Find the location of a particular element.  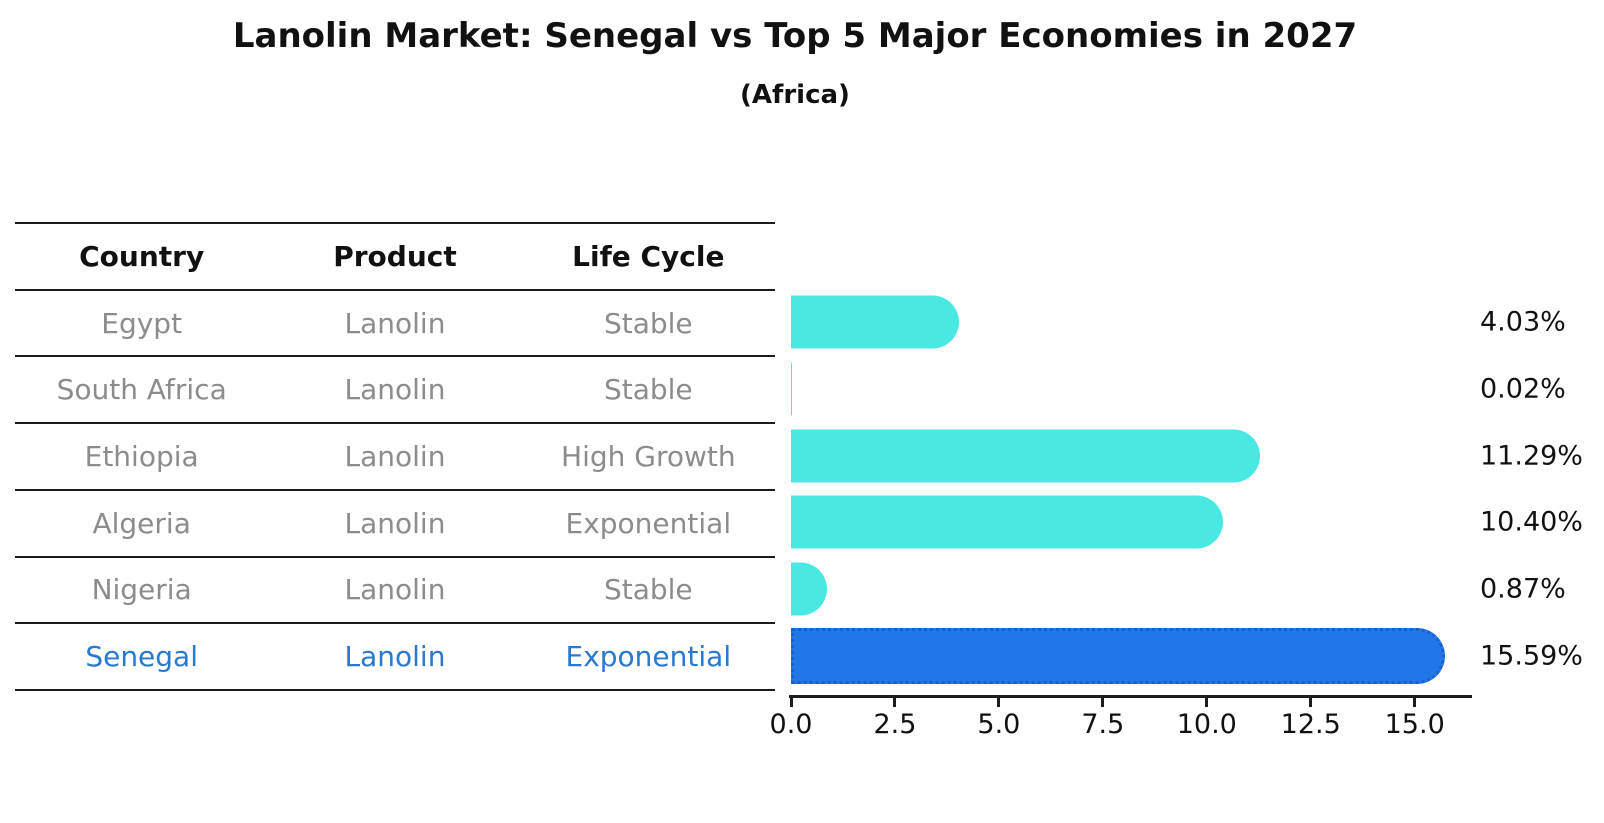

table-header-row: Country Product Life Cycle is located at coordinates (395, 257).